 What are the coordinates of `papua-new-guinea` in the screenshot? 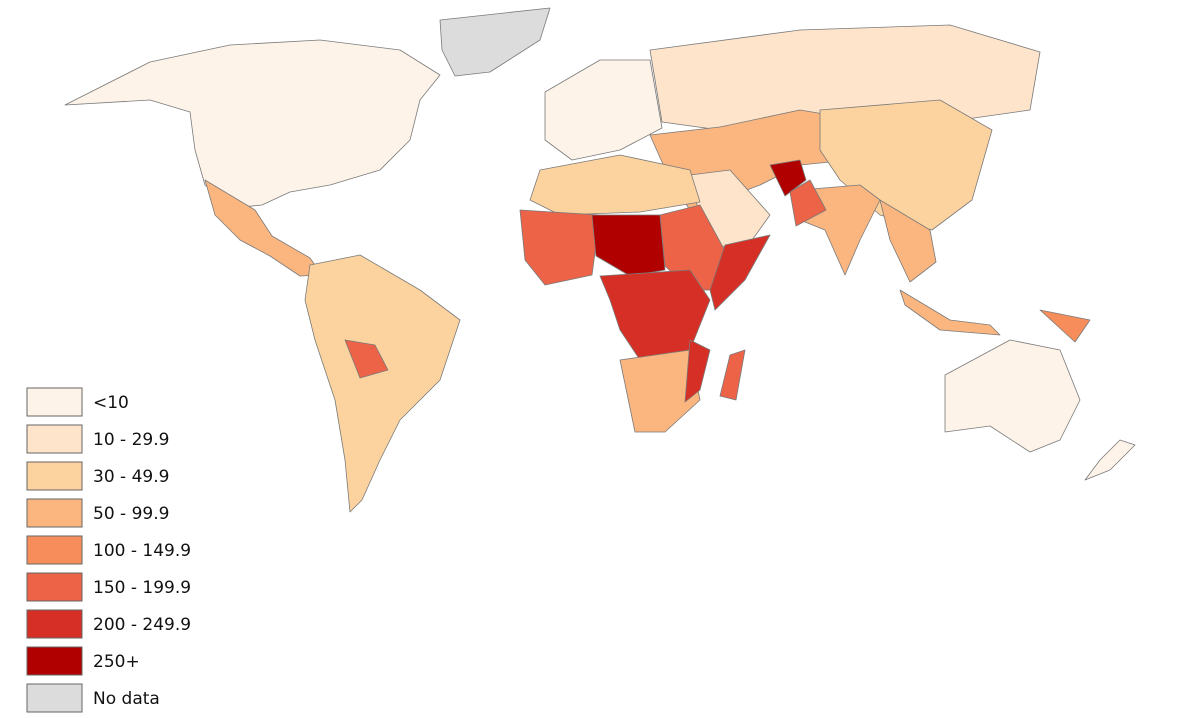 It's located at (1065, 326).